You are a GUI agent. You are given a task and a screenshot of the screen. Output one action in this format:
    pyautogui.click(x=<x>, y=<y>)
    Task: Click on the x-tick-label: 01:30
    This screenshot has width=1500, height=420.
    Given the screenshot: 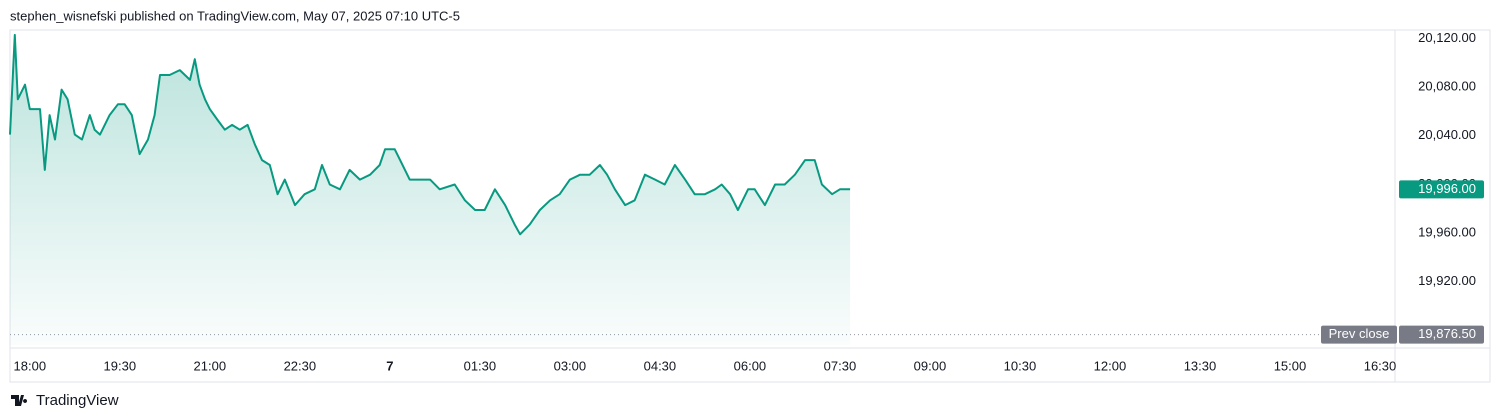 What is the action you would take?
    pyautogui.click(x=480, y=365)
    